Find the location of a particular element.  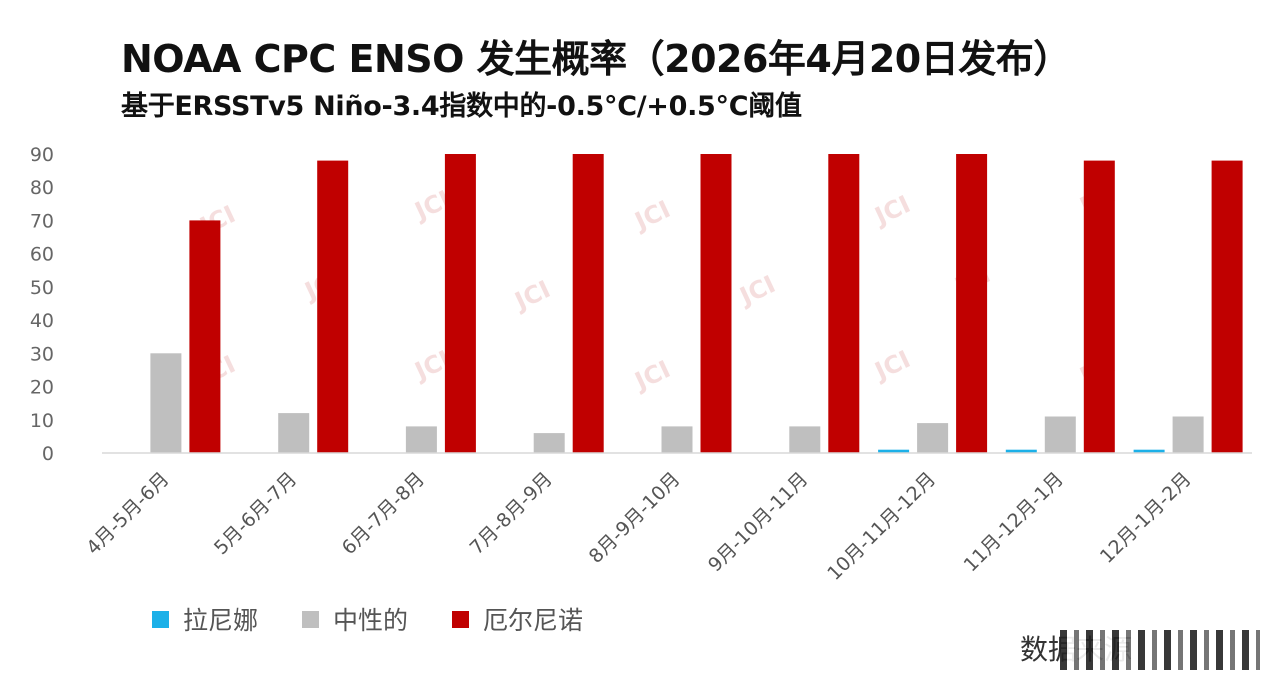

legend: 拉尼娜 中性的 厄尔尼诺 is located at coordinates (367, 619).